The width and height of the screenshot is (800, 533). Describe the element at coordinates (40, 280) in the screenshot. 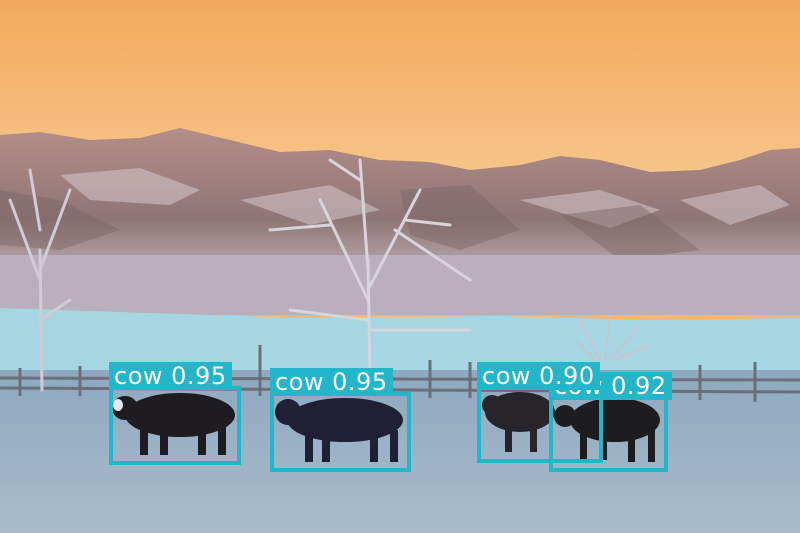

I see `bare-tree-left` at that location.